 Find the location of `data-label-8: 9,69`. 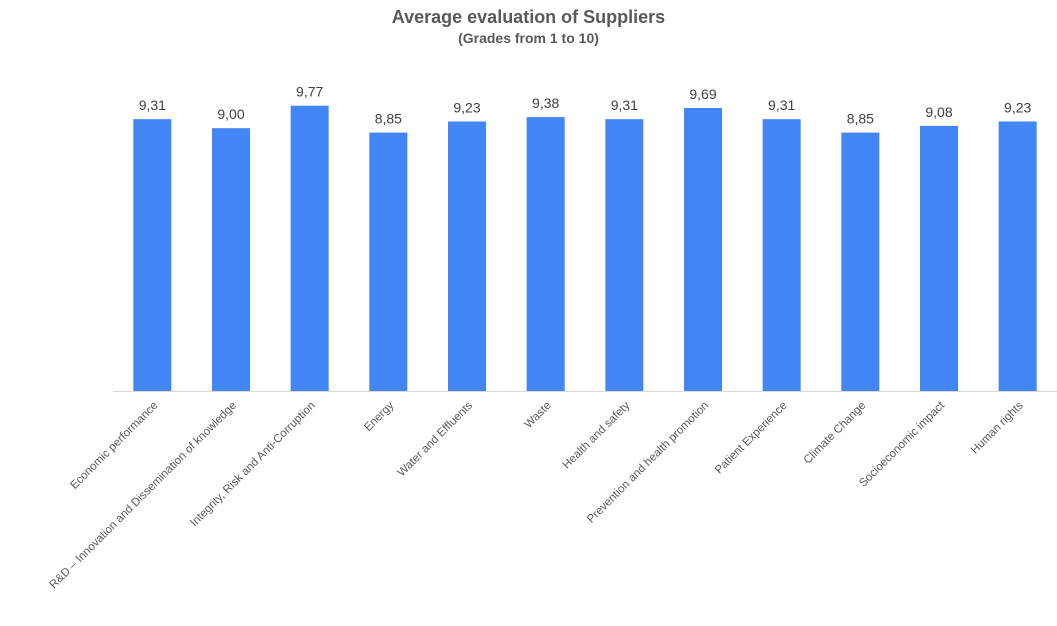

data-label-8: 9,69 is located at coordinates (702, 94).